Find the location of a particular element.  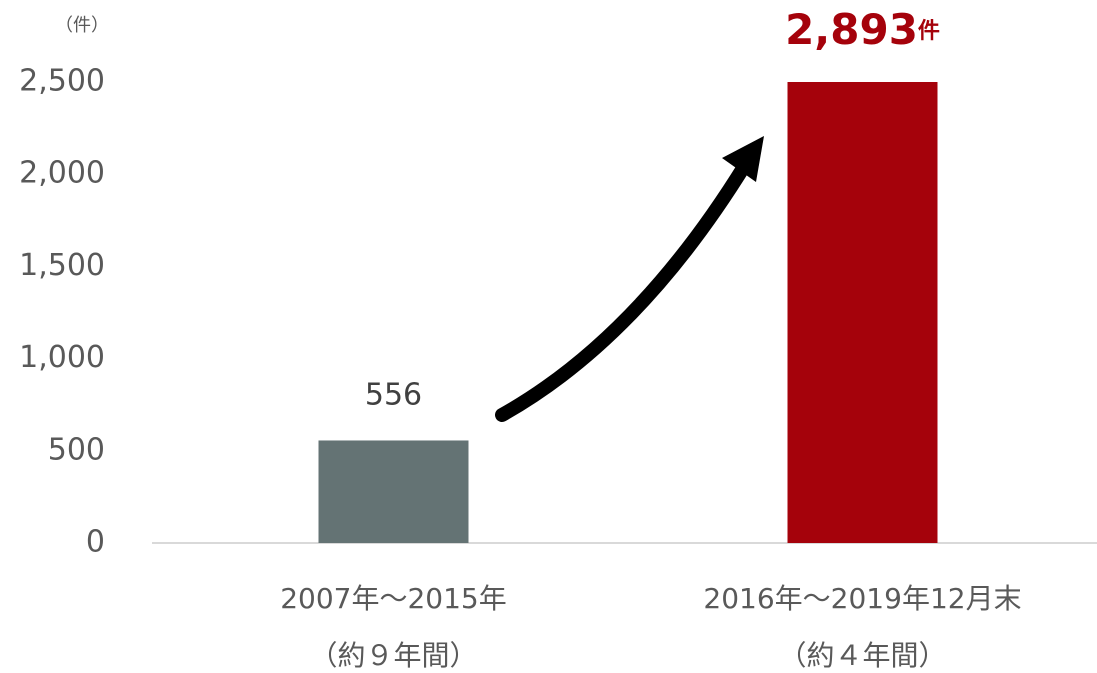

y-tick-label: 0 is located at coordinates (95, 542).